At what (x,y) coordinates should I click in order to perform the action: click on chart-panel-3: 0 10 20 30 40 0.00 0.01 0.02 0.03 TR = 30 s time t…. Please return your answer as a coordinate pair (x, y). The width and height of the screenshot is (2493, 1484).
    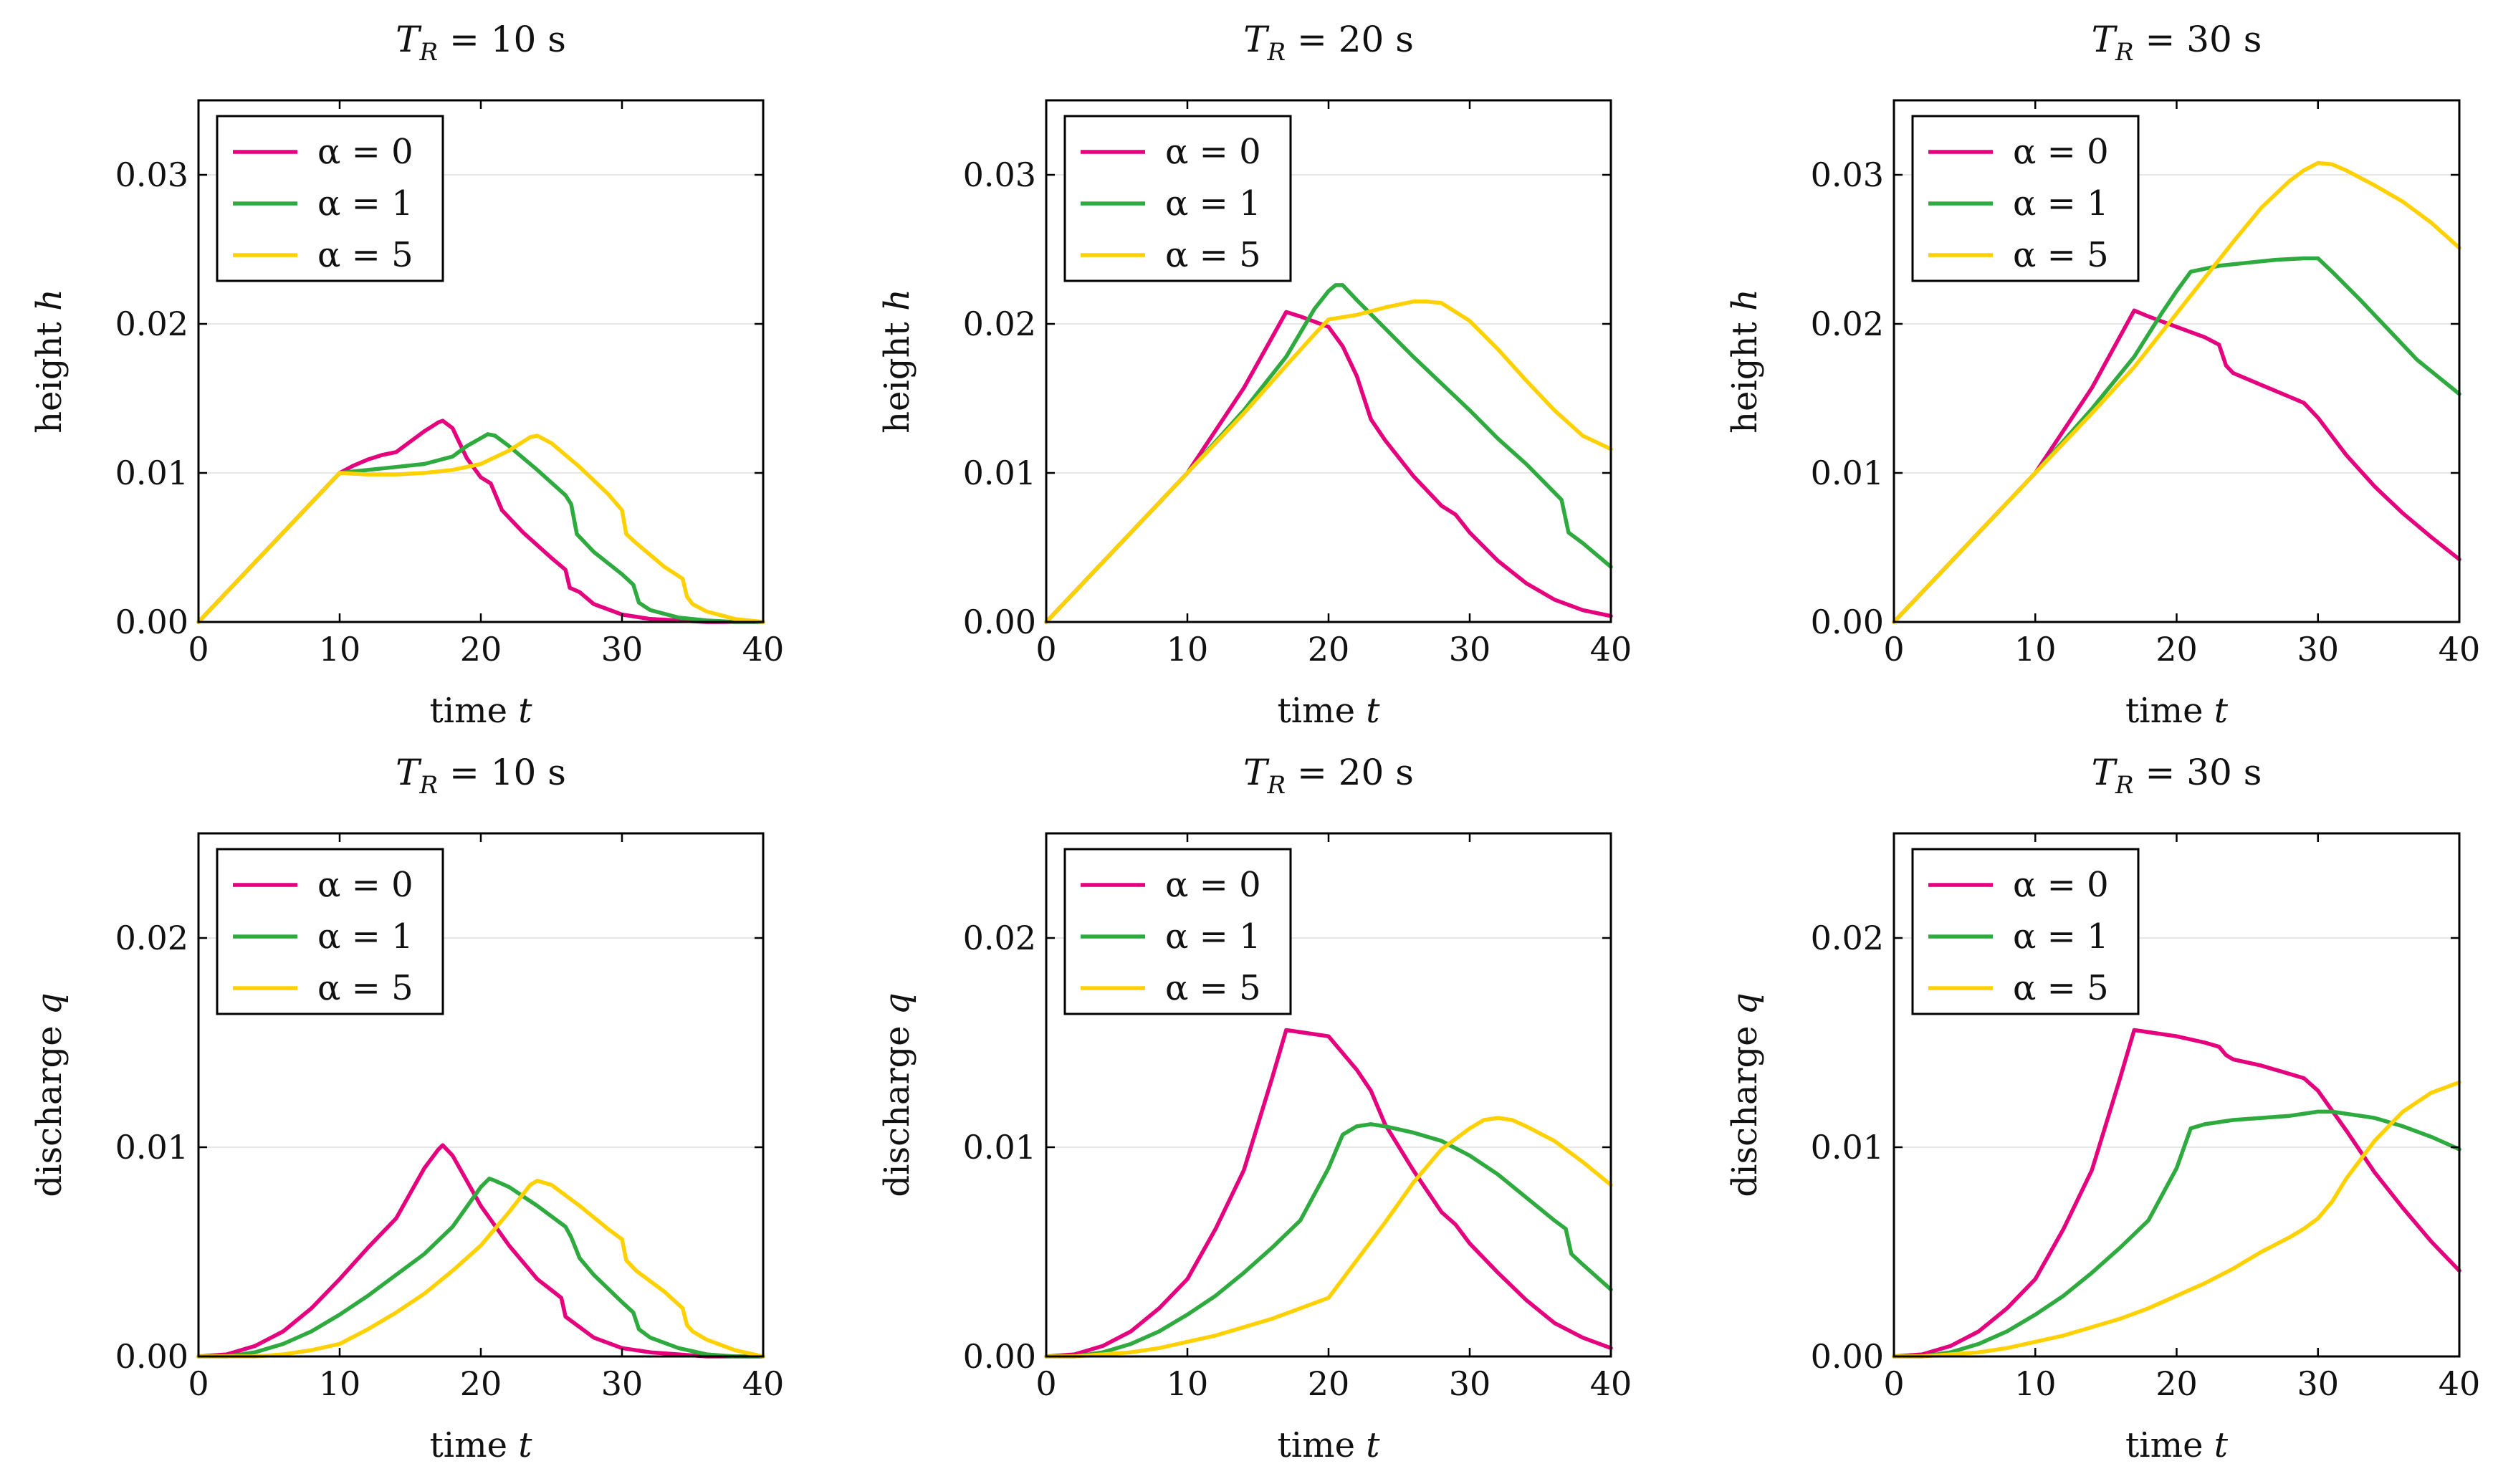
    Looking at the image, I should click on (2102, 375).